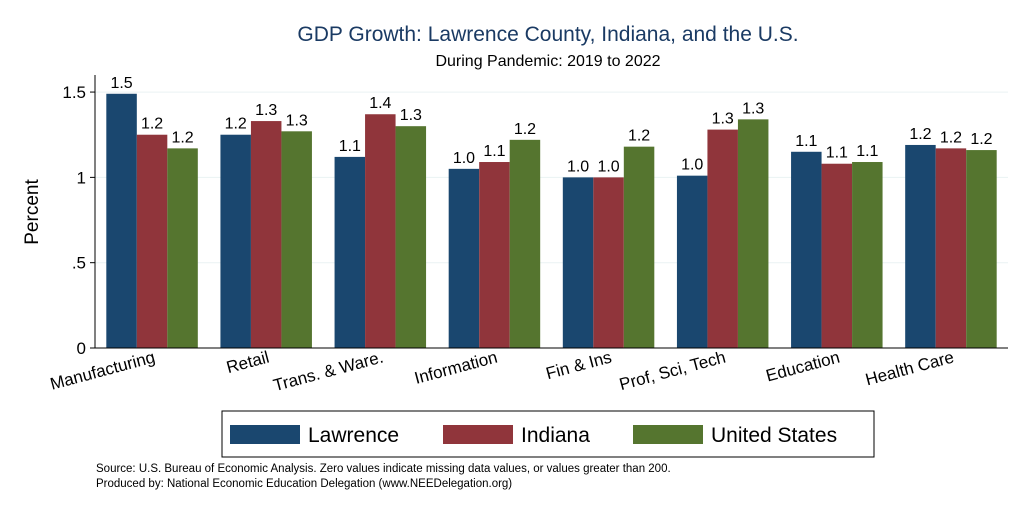 The width and height of the screenshot is (1024, 517). Describe the element at coordinates (32, 212) in the screenshot. I see `y-axis-label: Percent` at that location.